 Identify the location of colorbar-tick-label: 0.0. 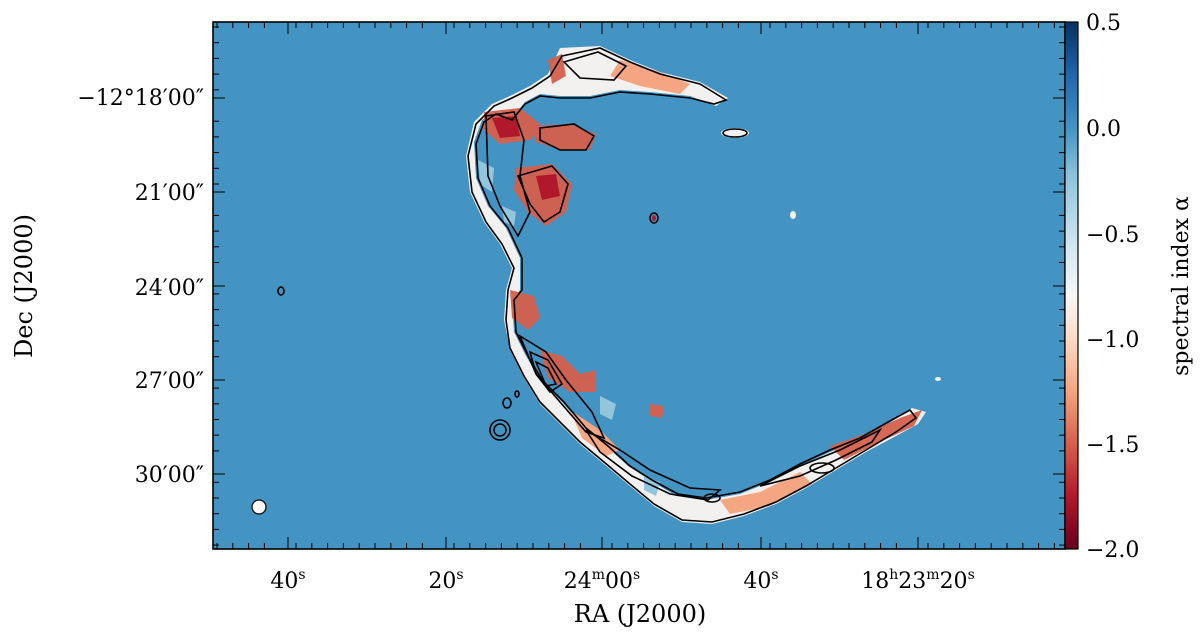
(1103, 129).